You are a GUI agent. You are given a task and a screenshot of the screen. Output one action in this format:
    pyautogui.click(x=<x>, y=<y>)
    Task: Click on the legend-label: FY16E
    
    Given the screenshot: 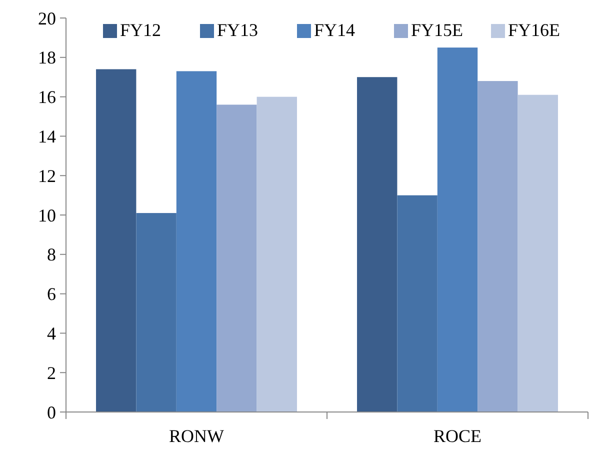 What is the action you would take?
    pyautogui.click(x=534, y=30)
    